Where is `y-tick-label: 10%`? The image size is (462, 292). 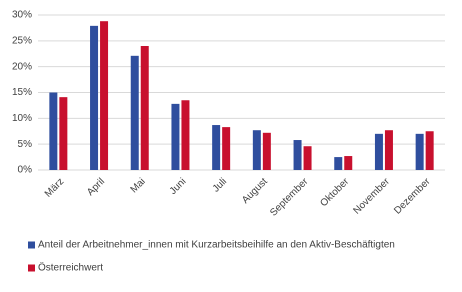
y-tick-label: 10% is located at coordinates (22, 118).